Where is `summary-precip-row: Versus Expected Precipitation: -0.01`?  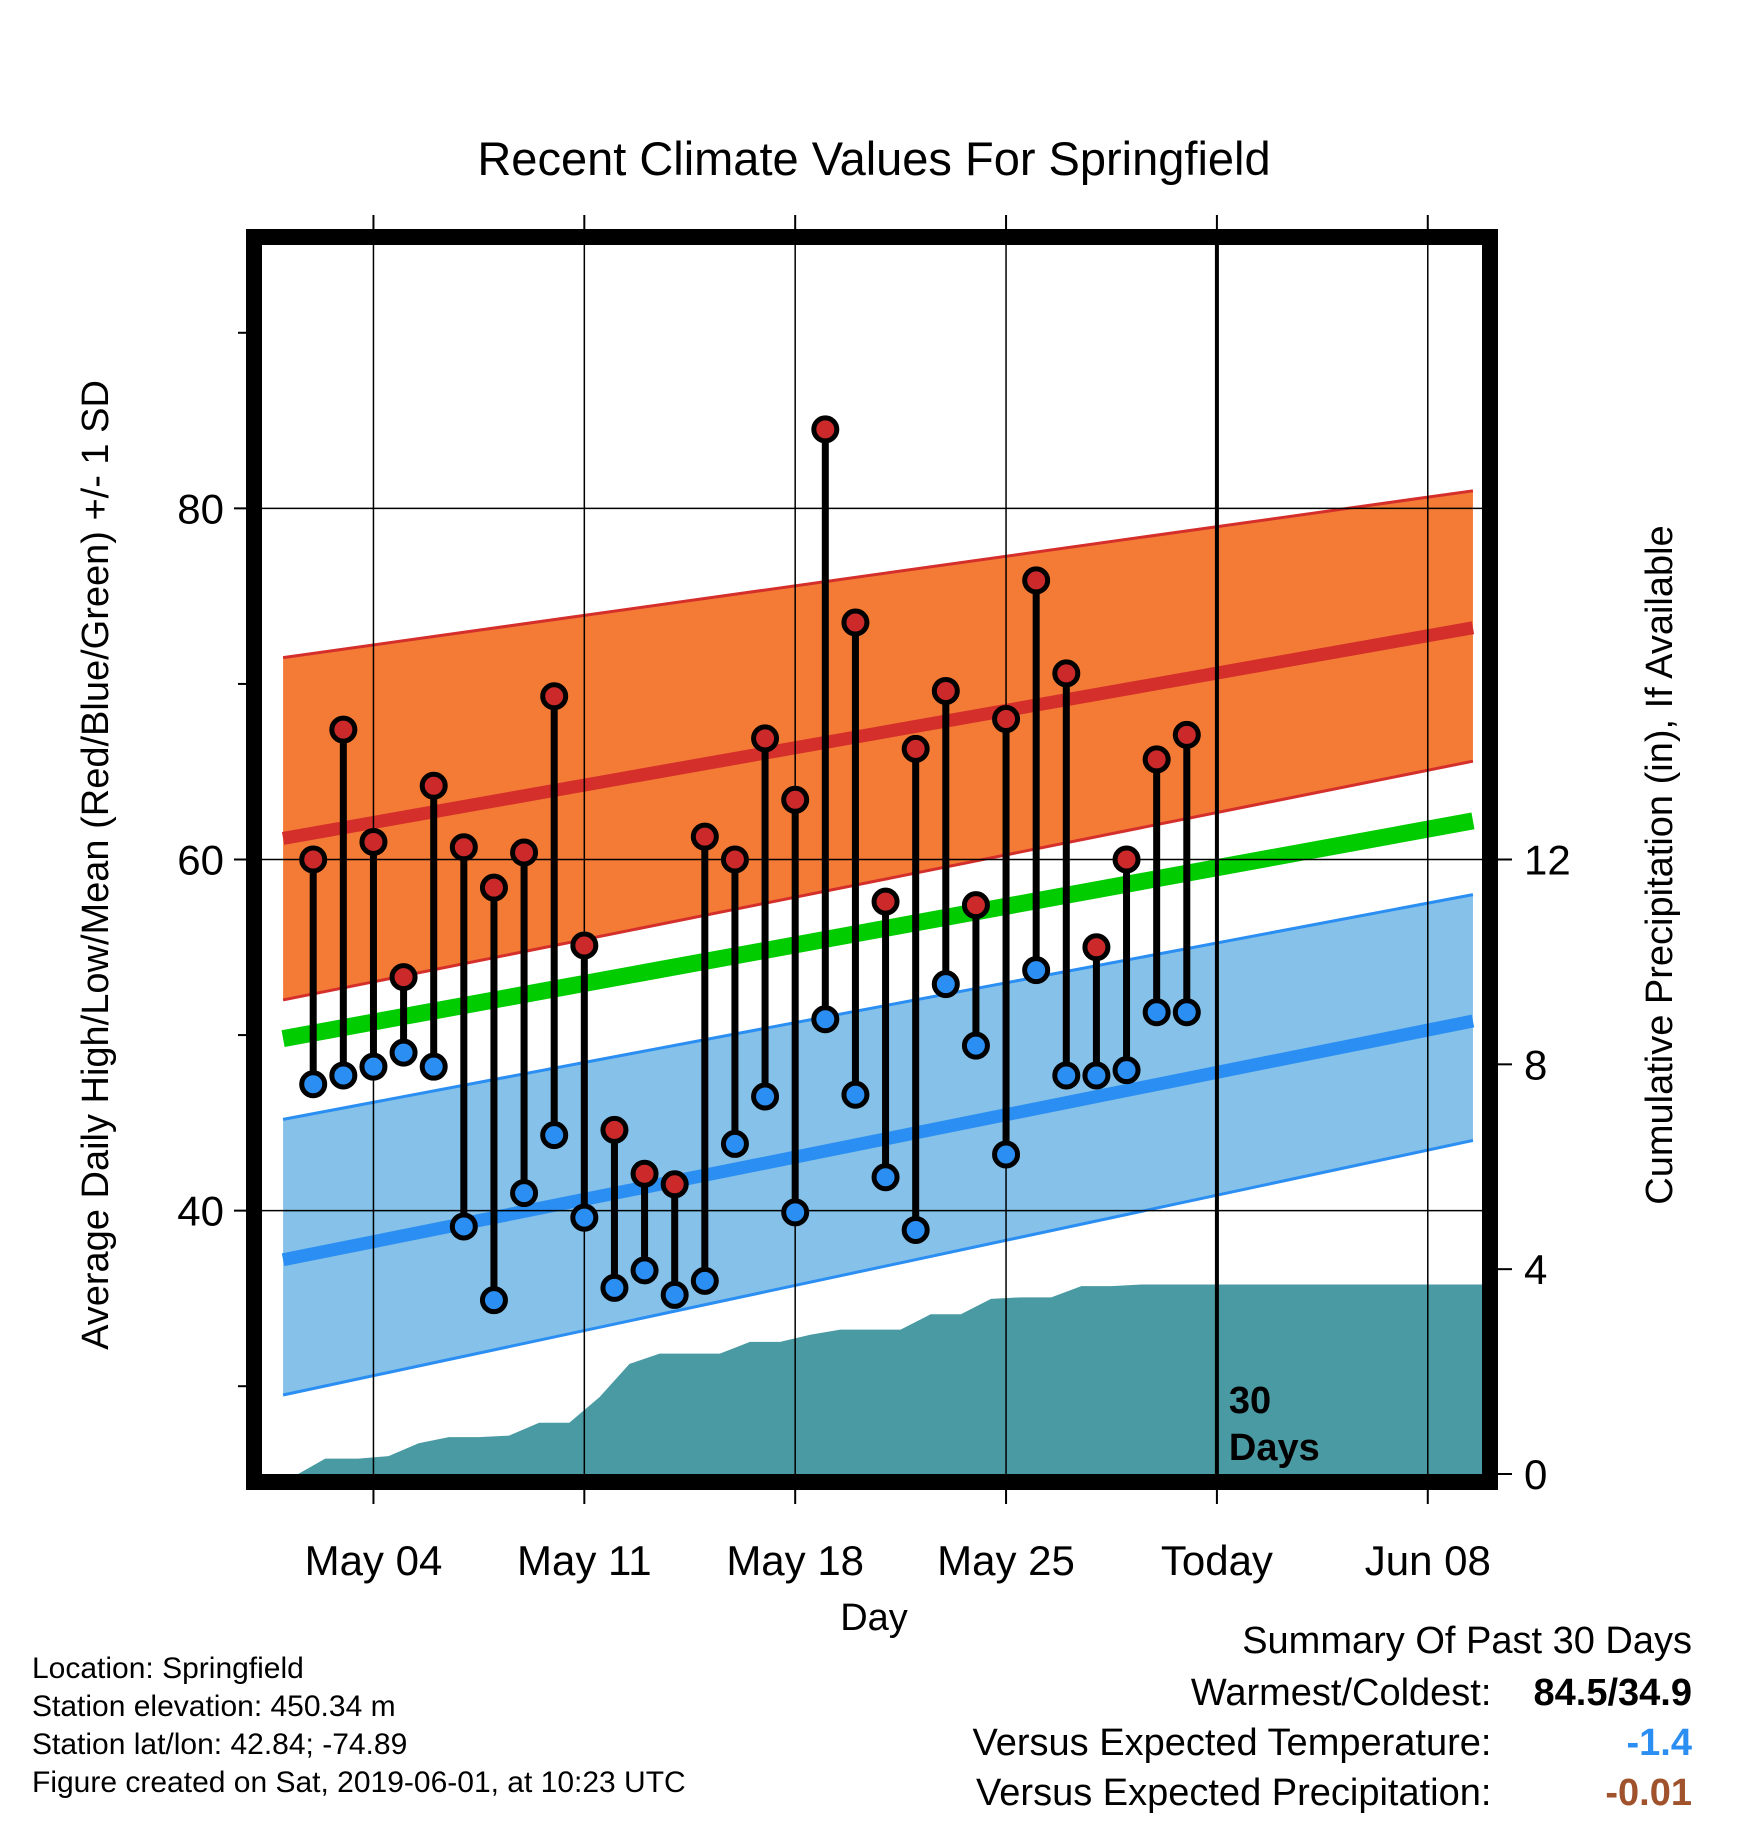
summary-precip-row: Versus Expected Precipitation: -0.01 is located at coordinates (1334, 1793).